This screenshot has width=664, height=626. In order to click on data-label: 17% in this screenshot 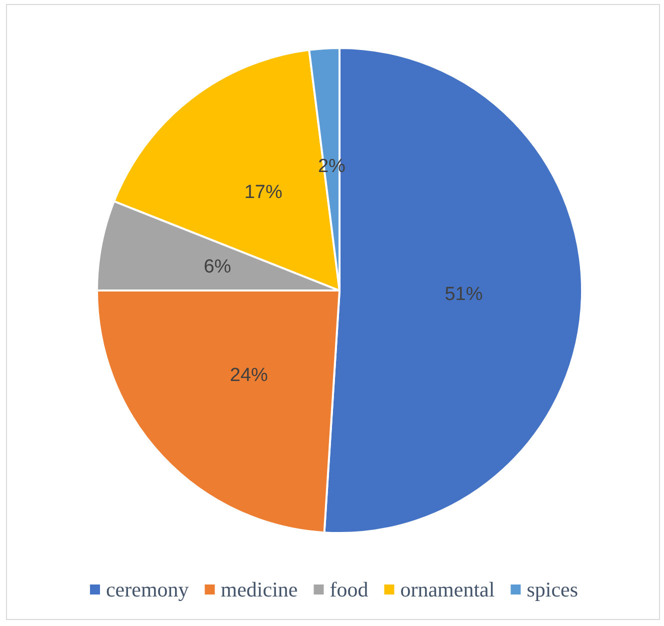, I will do `click(263, 192)`.